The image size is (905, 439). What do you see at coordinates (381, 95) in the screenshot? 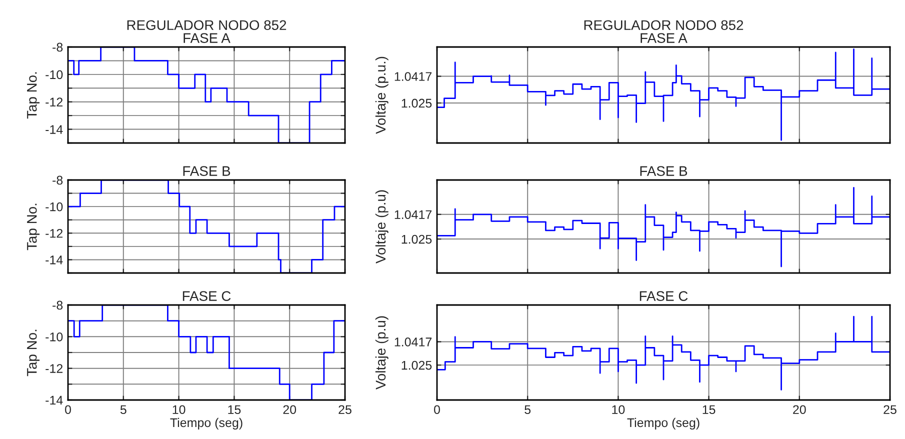
I see `y-axis-title: Voltaje (p.u.)` at bounding box center [381, 95].